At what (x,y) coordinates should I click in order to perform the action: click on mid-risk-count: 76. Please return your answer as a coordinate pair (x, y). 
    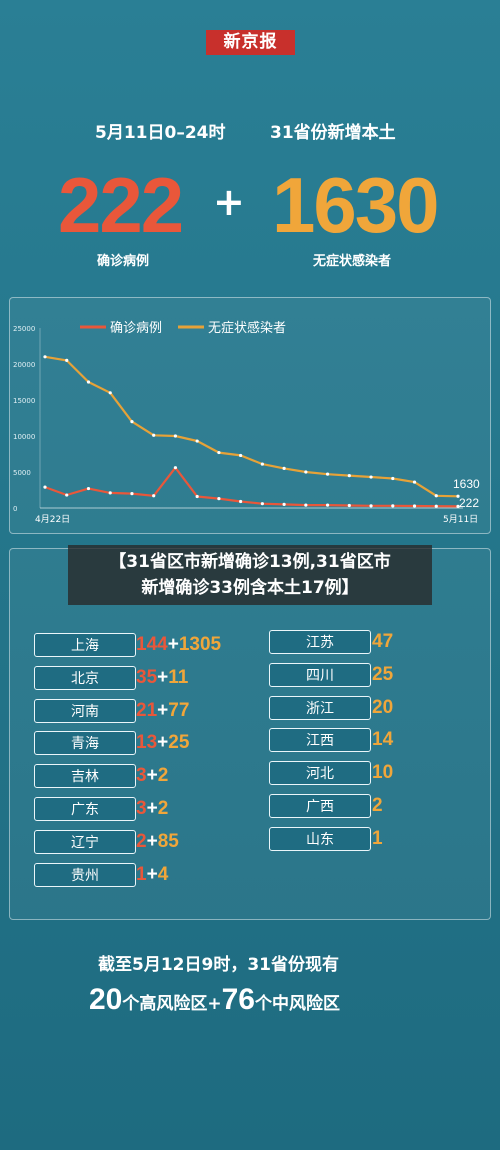
    Looking at the image, I should click on (238, 999).